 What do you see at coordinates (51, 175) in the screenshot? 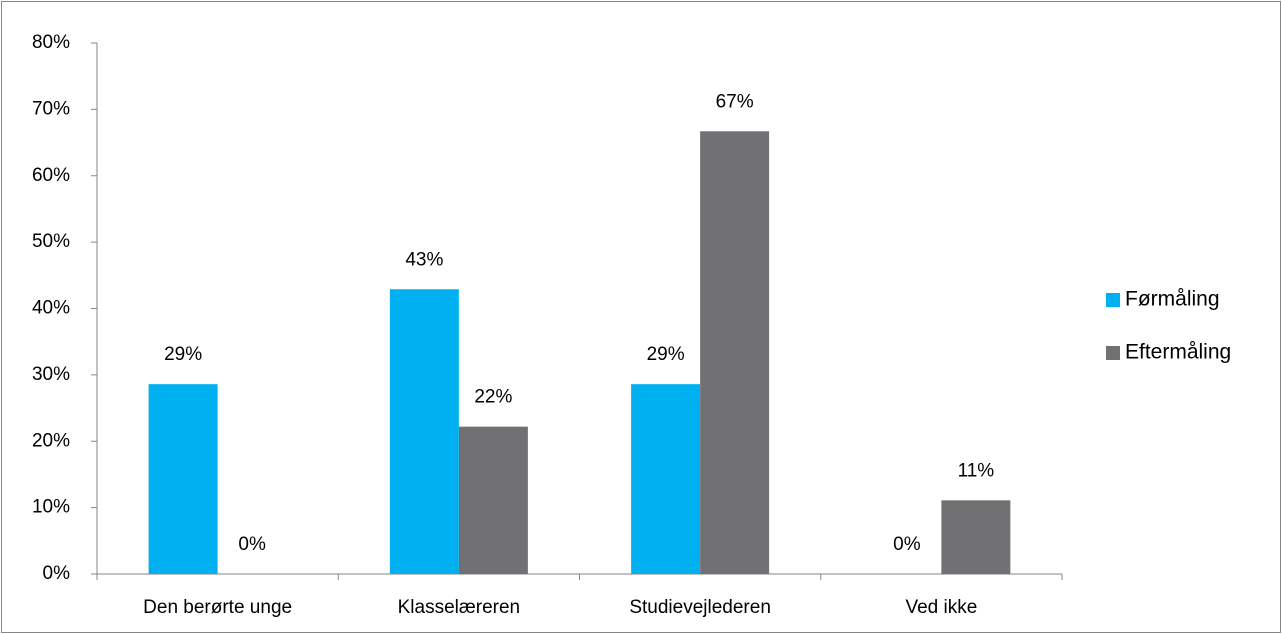
I see `y-tick-label: 60%` at bounding box center [51, 175].